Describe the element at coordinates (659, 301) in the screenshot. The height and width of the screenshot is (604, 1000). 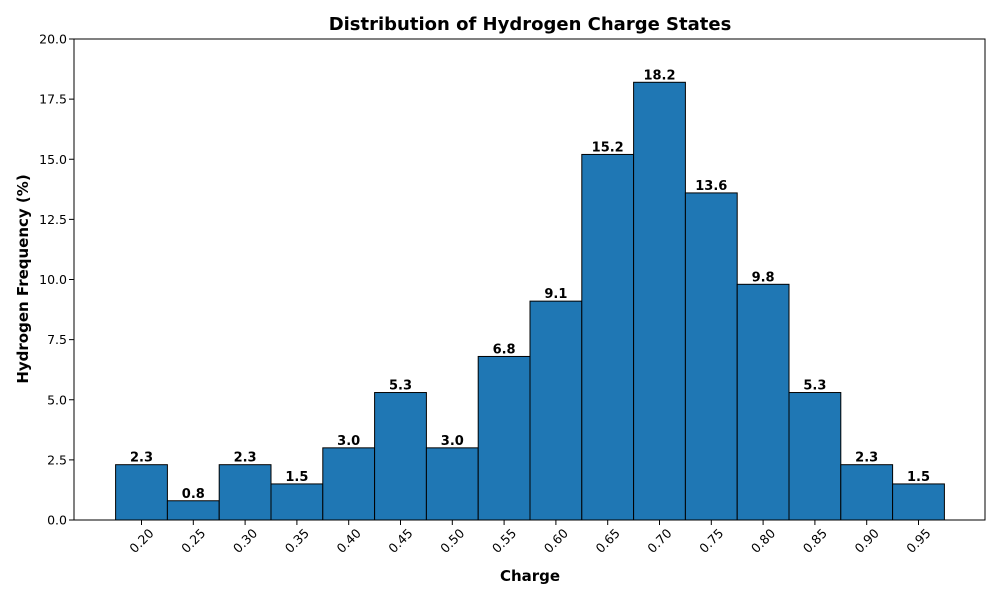
I see `bar-0.70` at that location.